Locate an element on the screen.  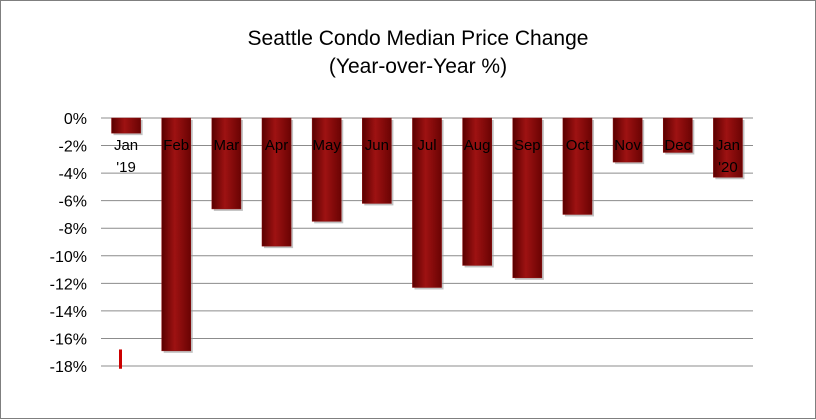
x-tick-label: Apr is located at coordinates (276, 145).